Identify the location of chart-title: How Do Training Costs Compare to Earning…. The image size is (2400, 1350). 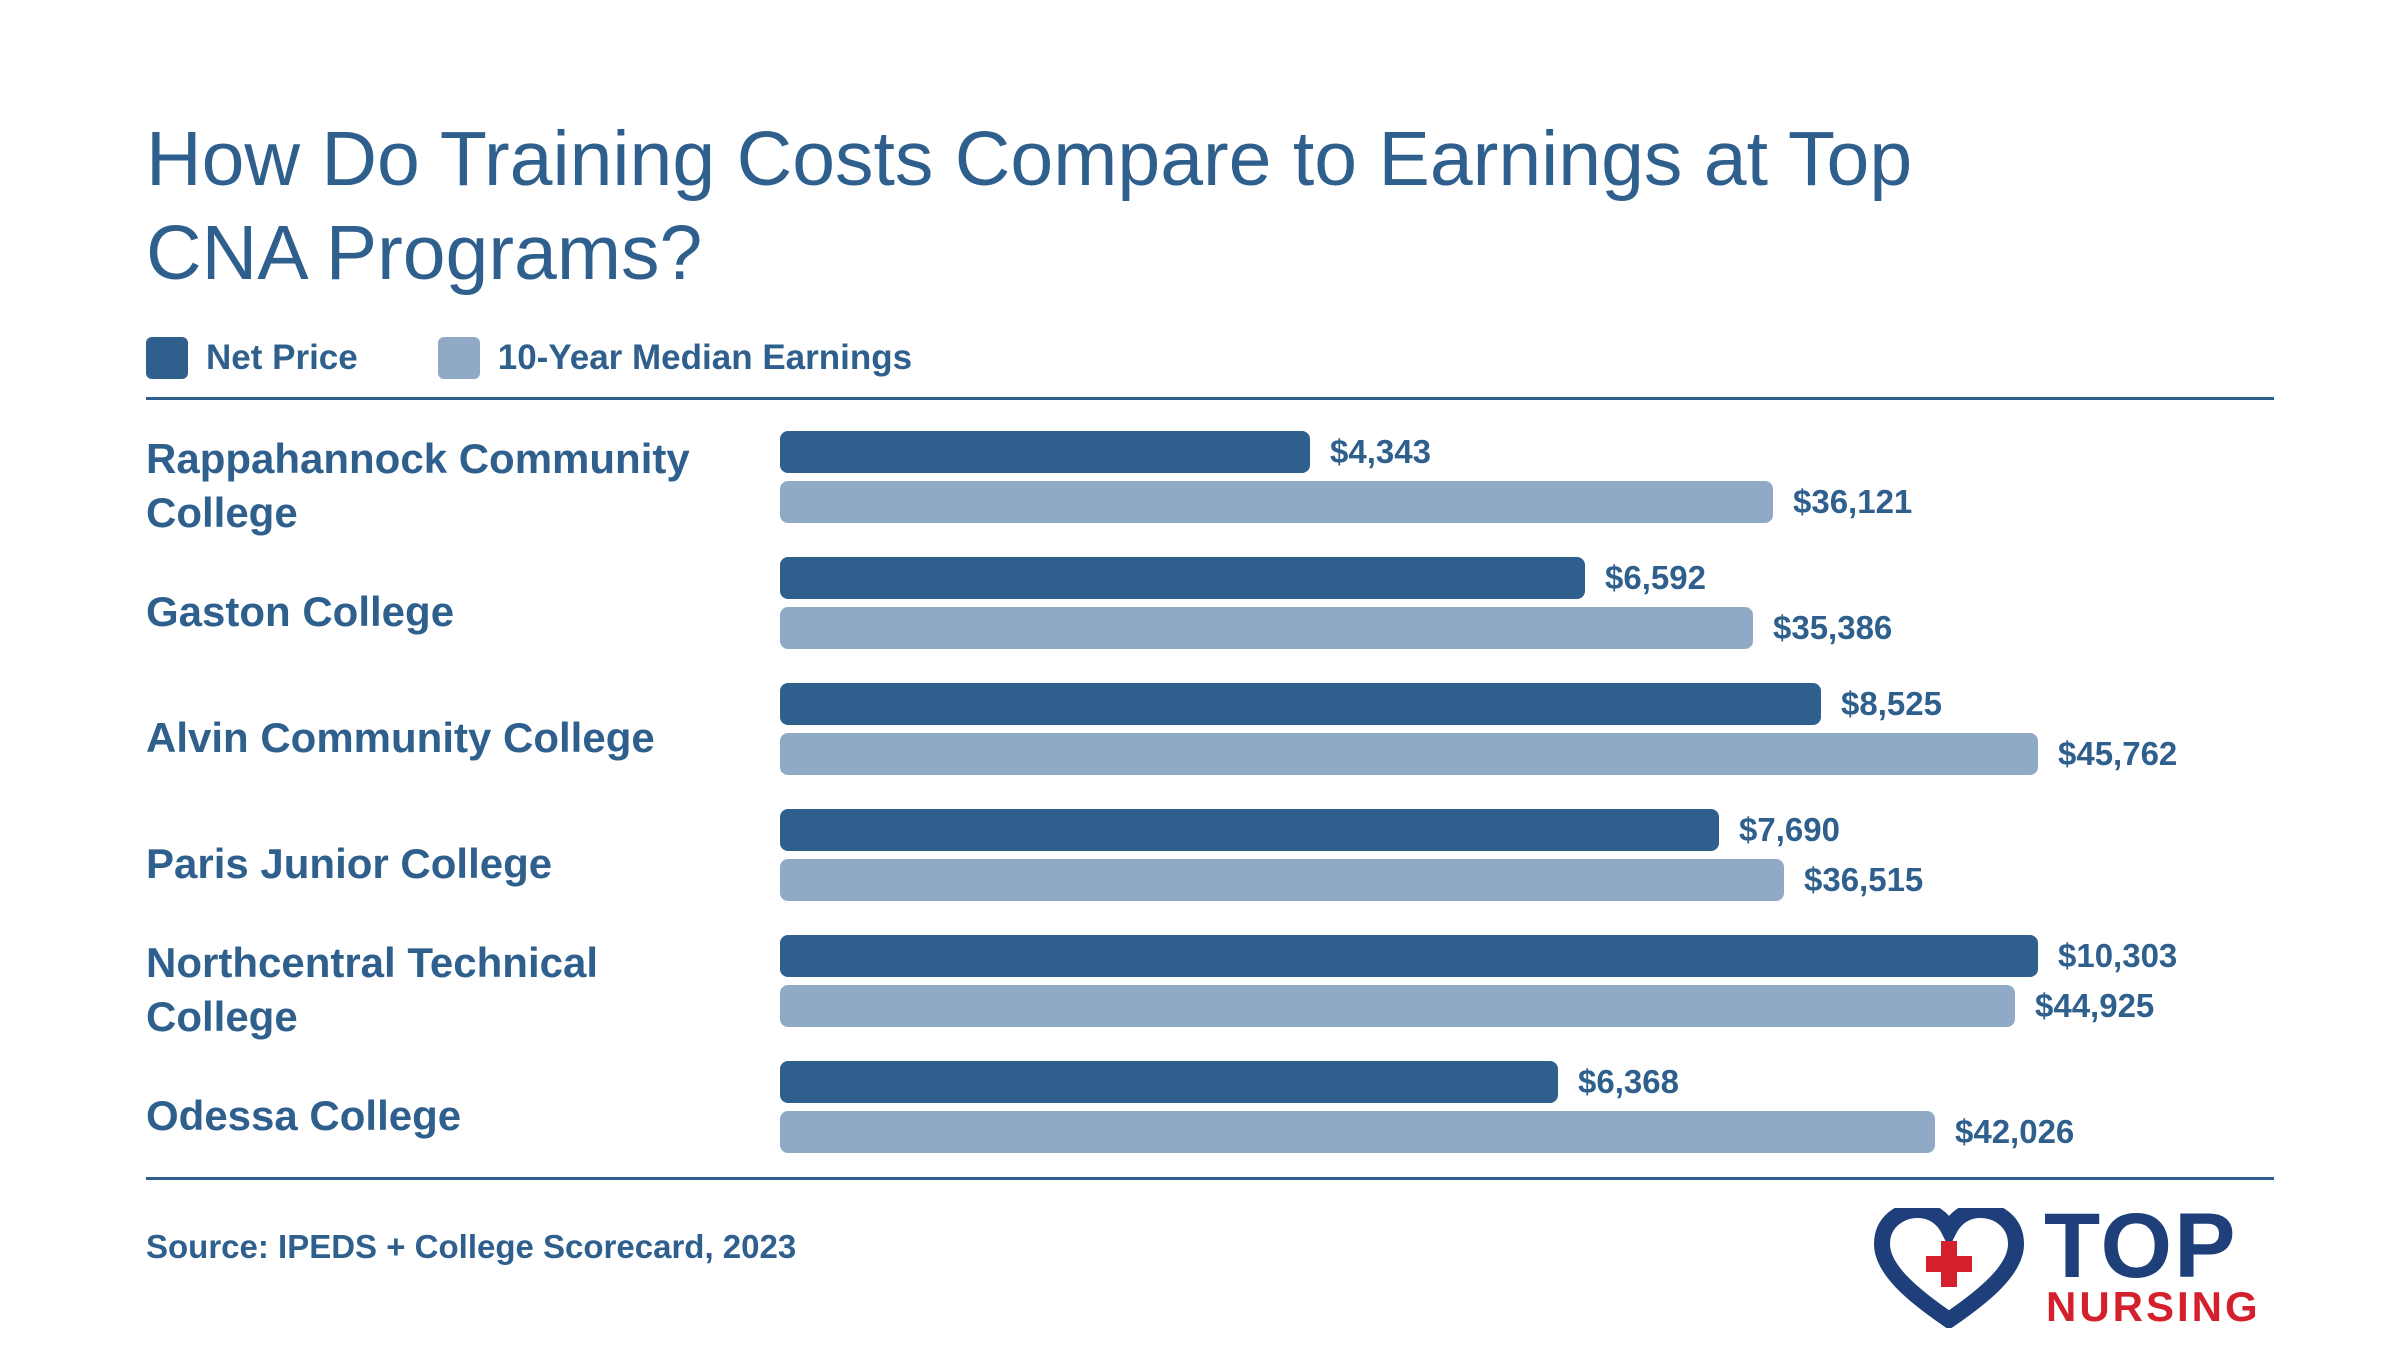
(1029, 206).